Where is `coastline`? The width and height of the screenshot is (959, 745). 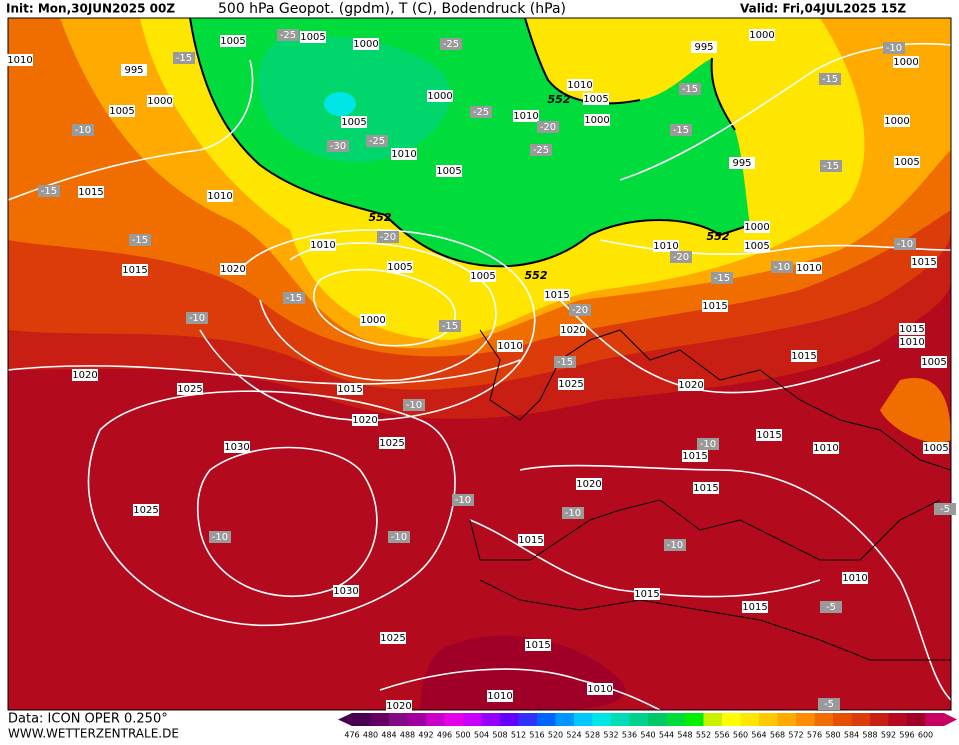
coastline is located at coordinates (705, 530).